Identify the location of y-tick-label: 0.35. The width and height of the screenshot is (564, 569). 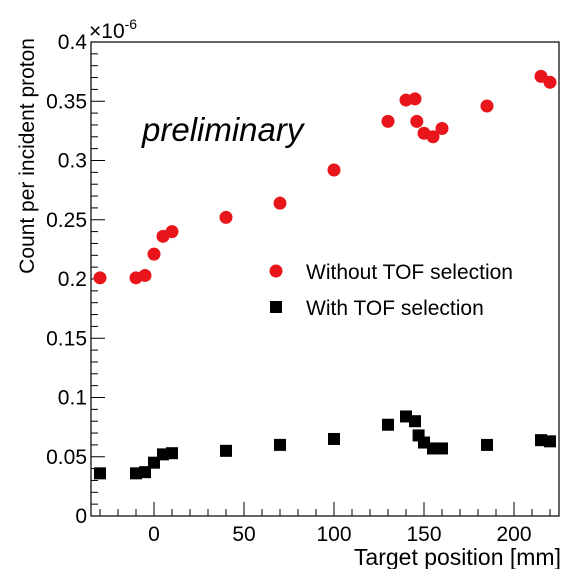
(66, 101).